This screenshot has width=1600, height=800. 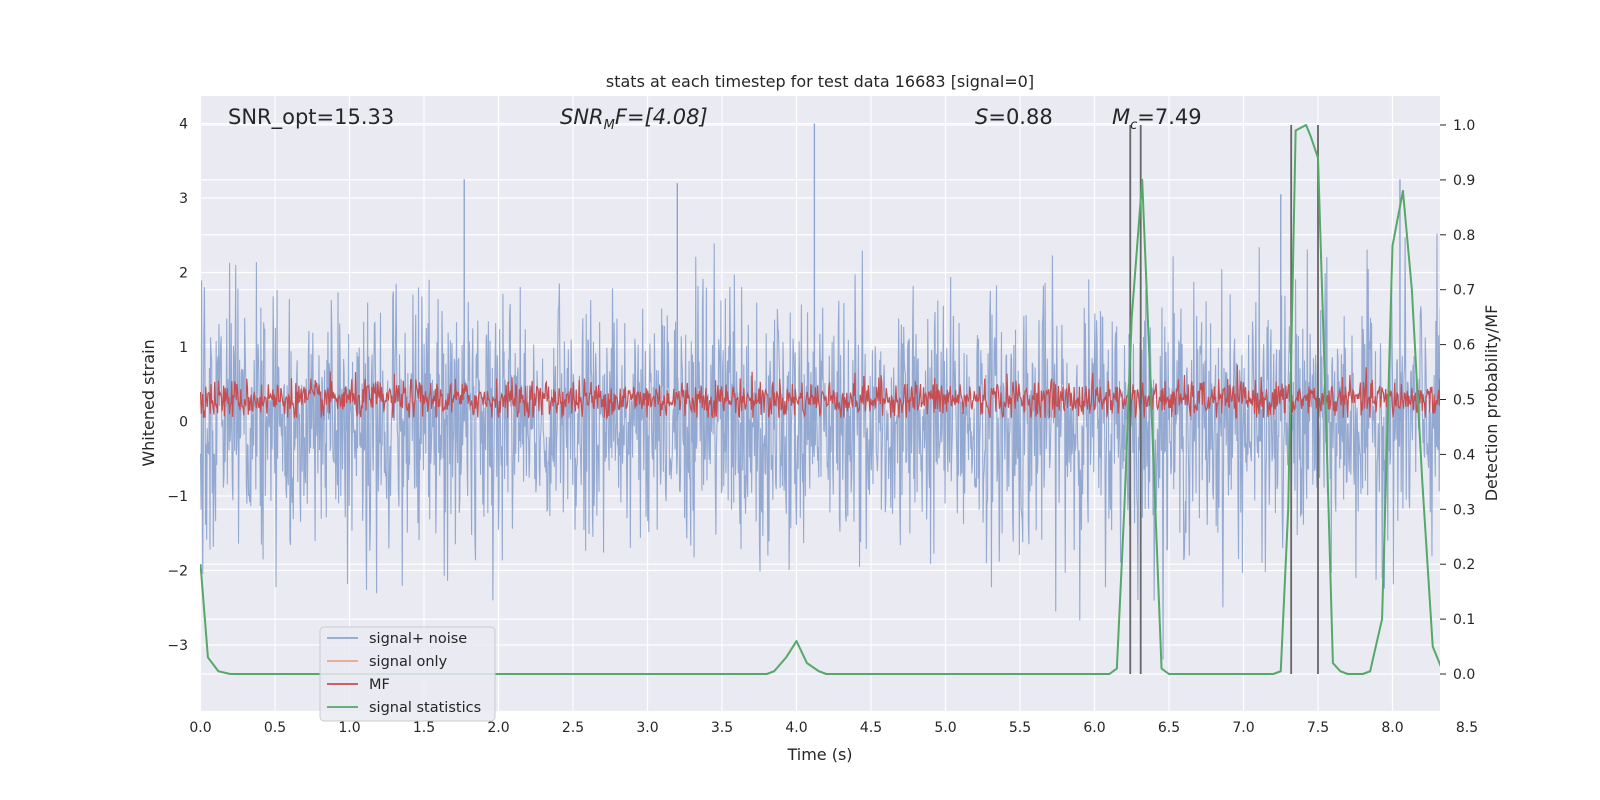 What do you see at coordinates (183, 274) in the screenshot?
I see `y-tick-label: 2` at bounding box center [183, 274].